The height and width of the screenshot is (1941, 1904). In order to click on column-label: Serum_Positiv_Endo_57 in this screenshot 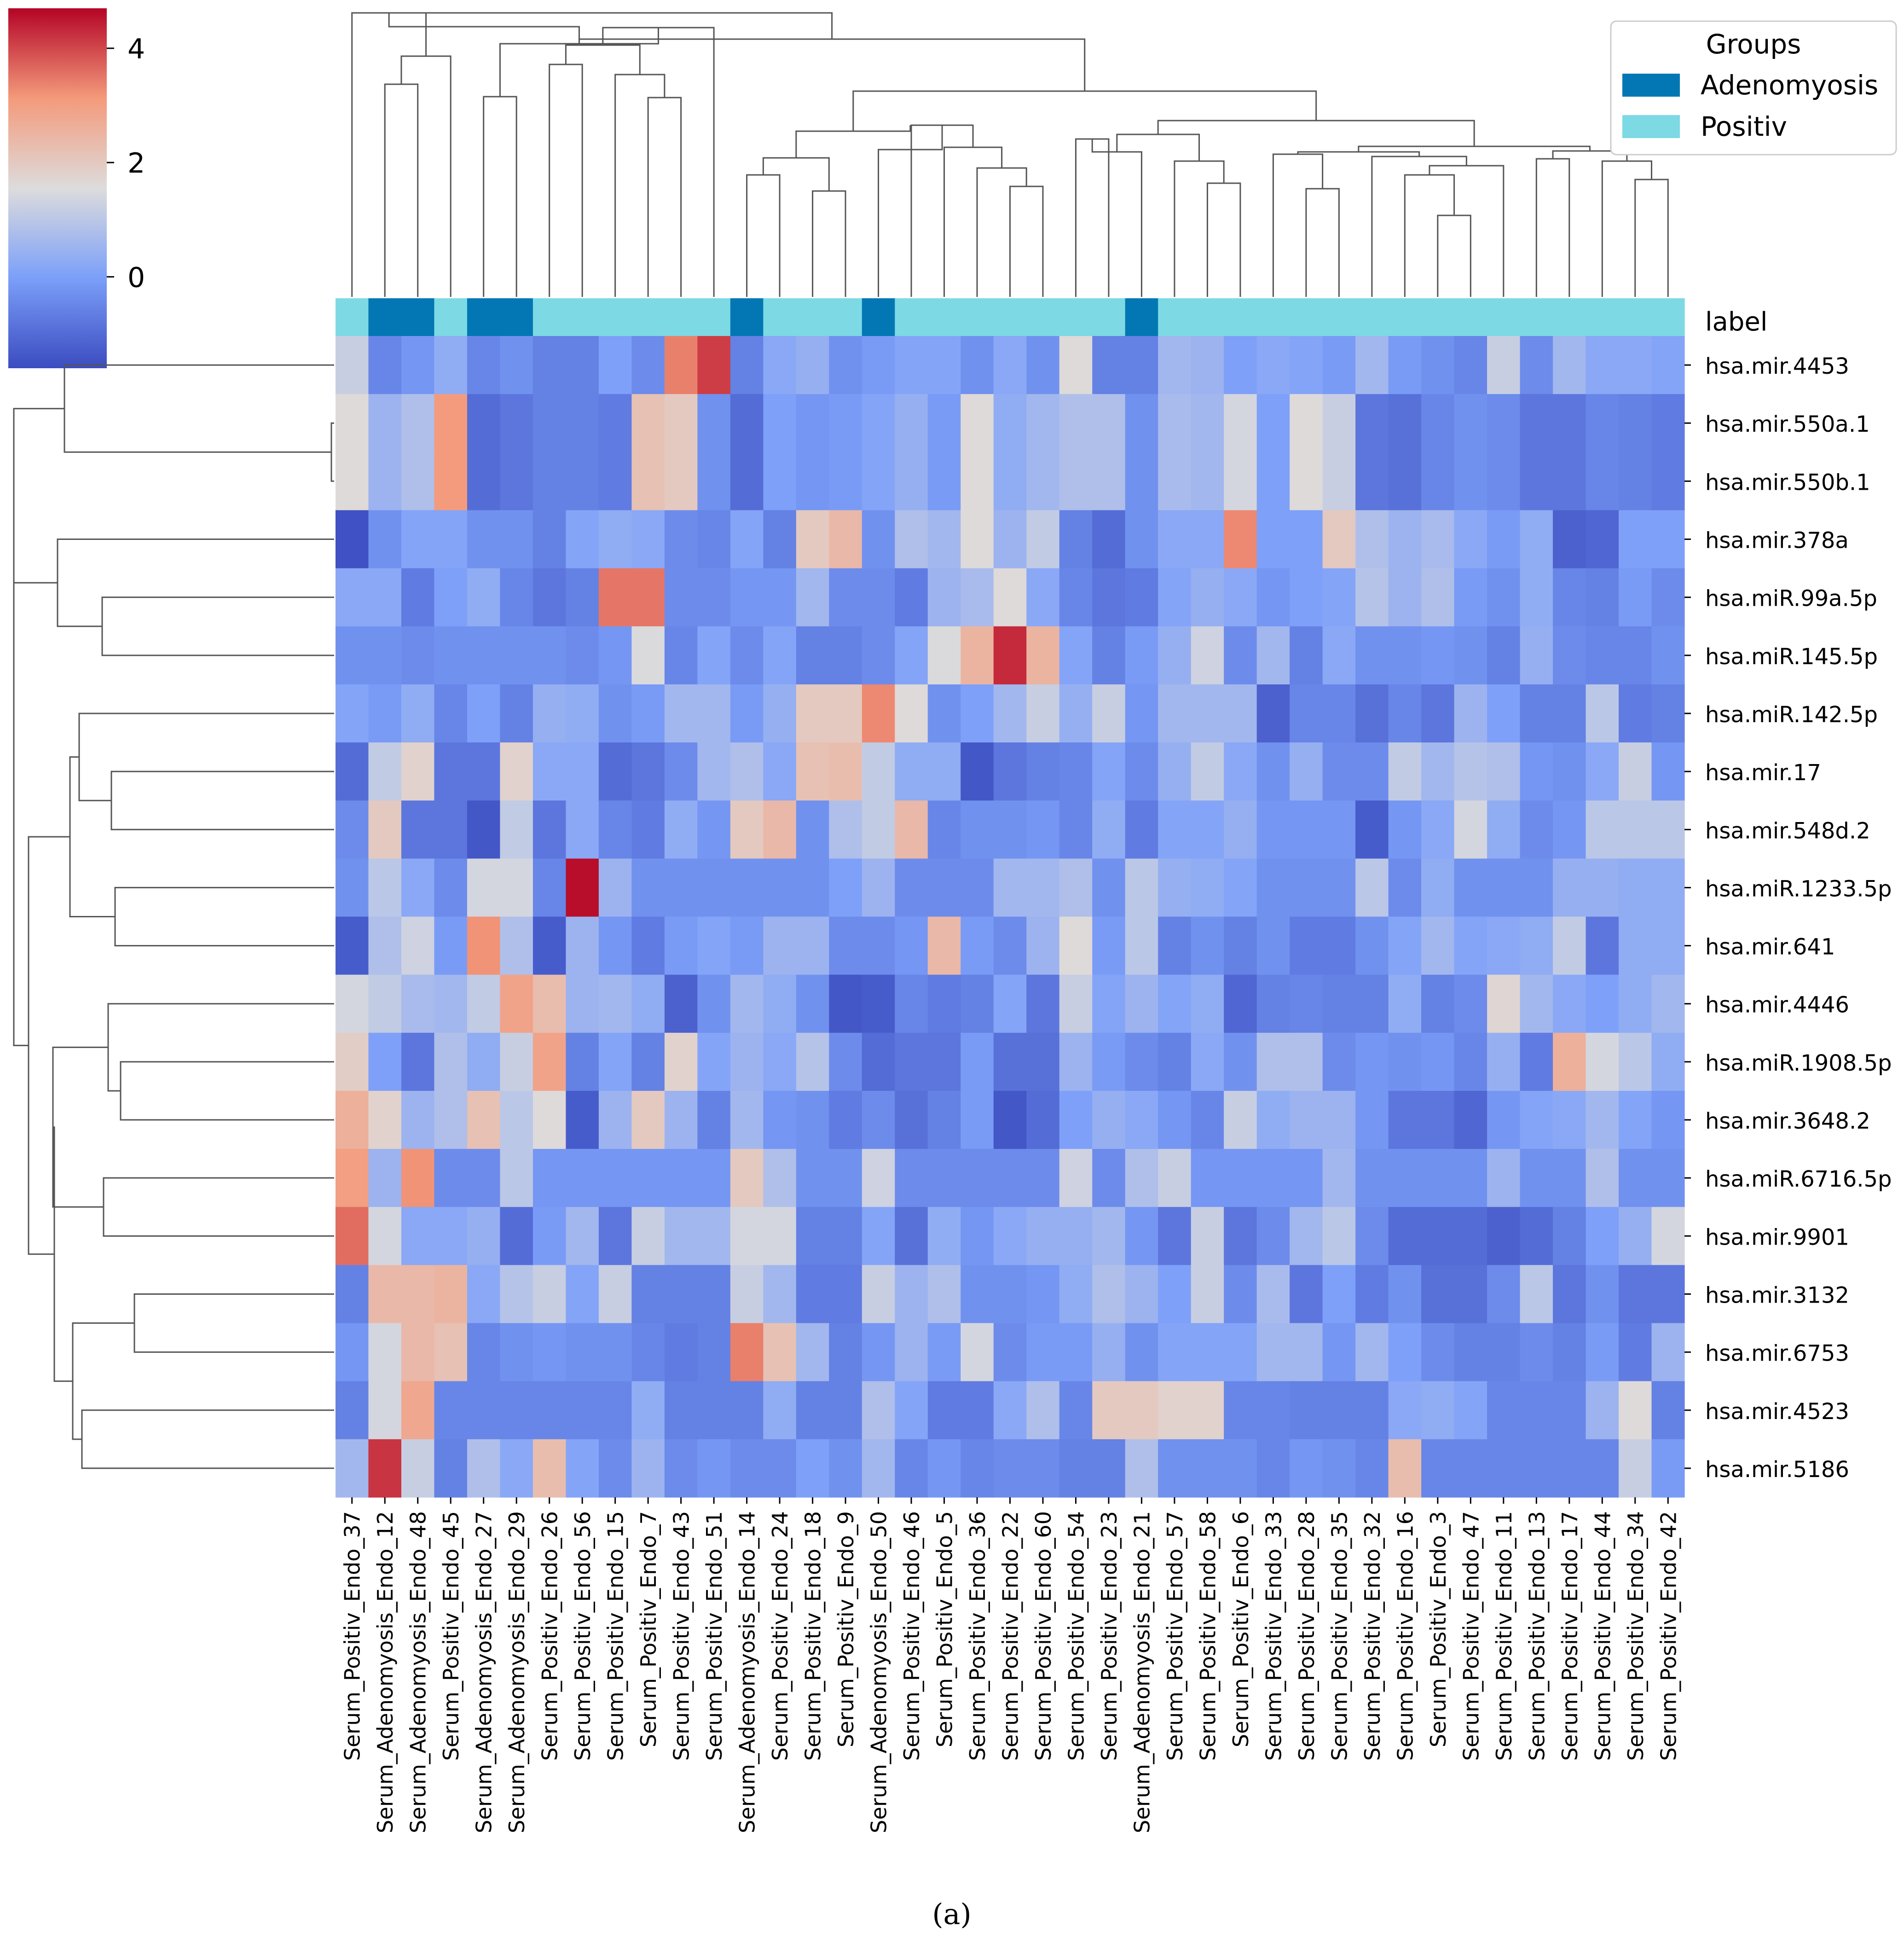, I will do `click(1175, 1636)`.